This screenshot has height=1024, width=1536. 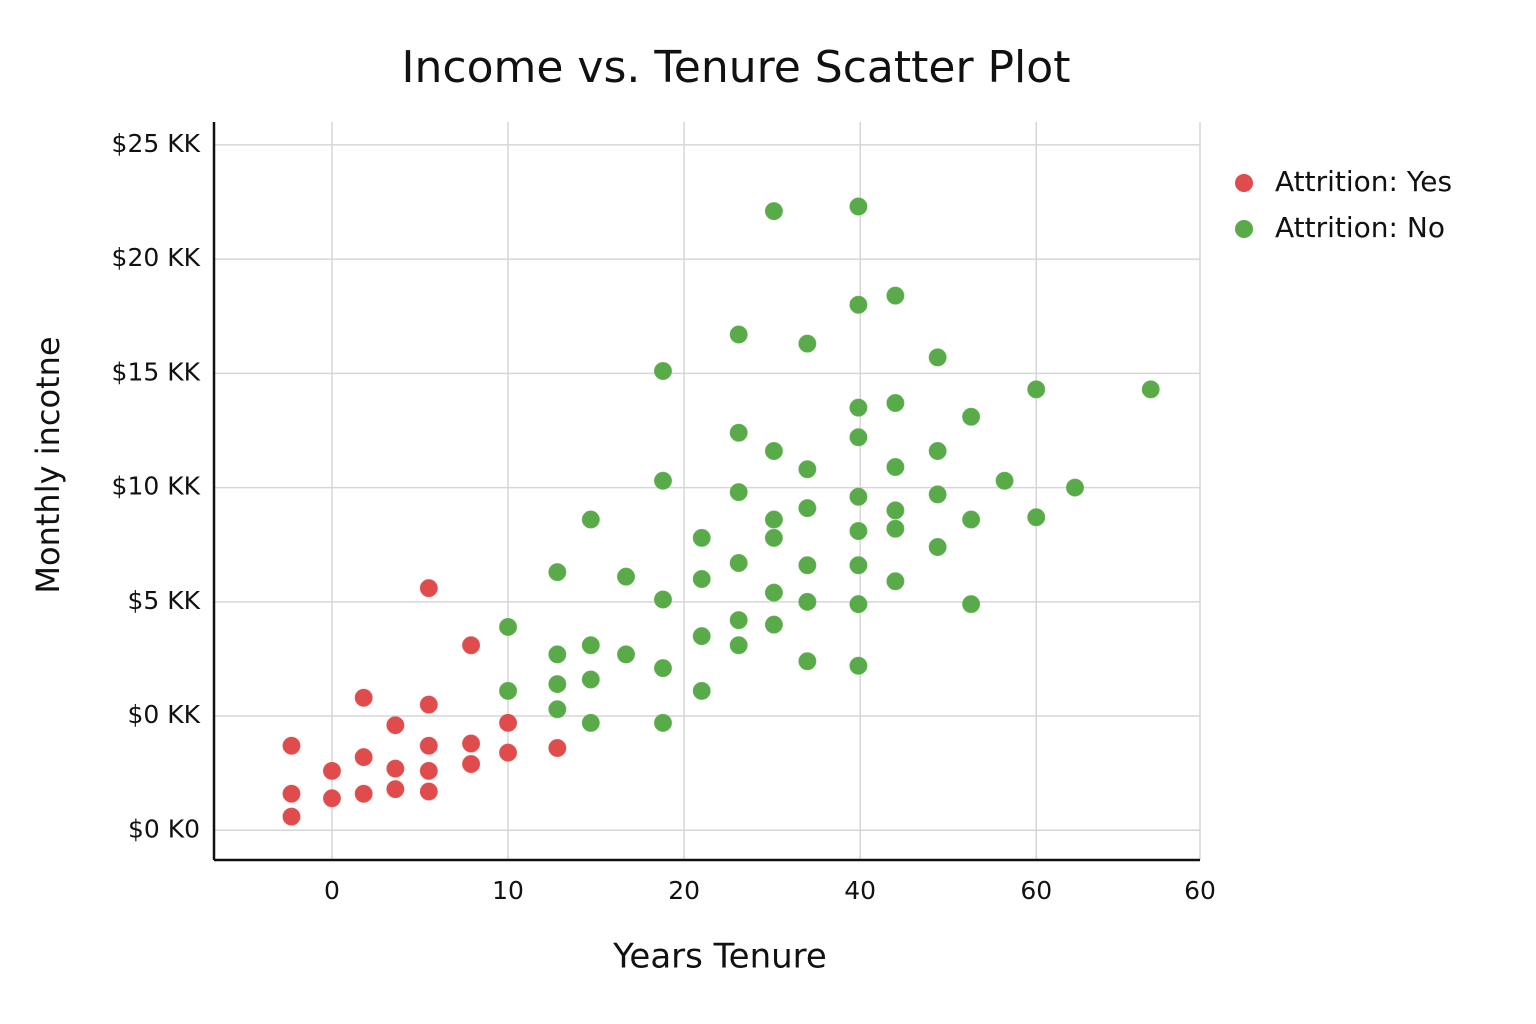 What do you see at coordinates (163, 714) in the screenshot?
I see `y-tick-label: $0 KK` at bounding box center [163, 714].